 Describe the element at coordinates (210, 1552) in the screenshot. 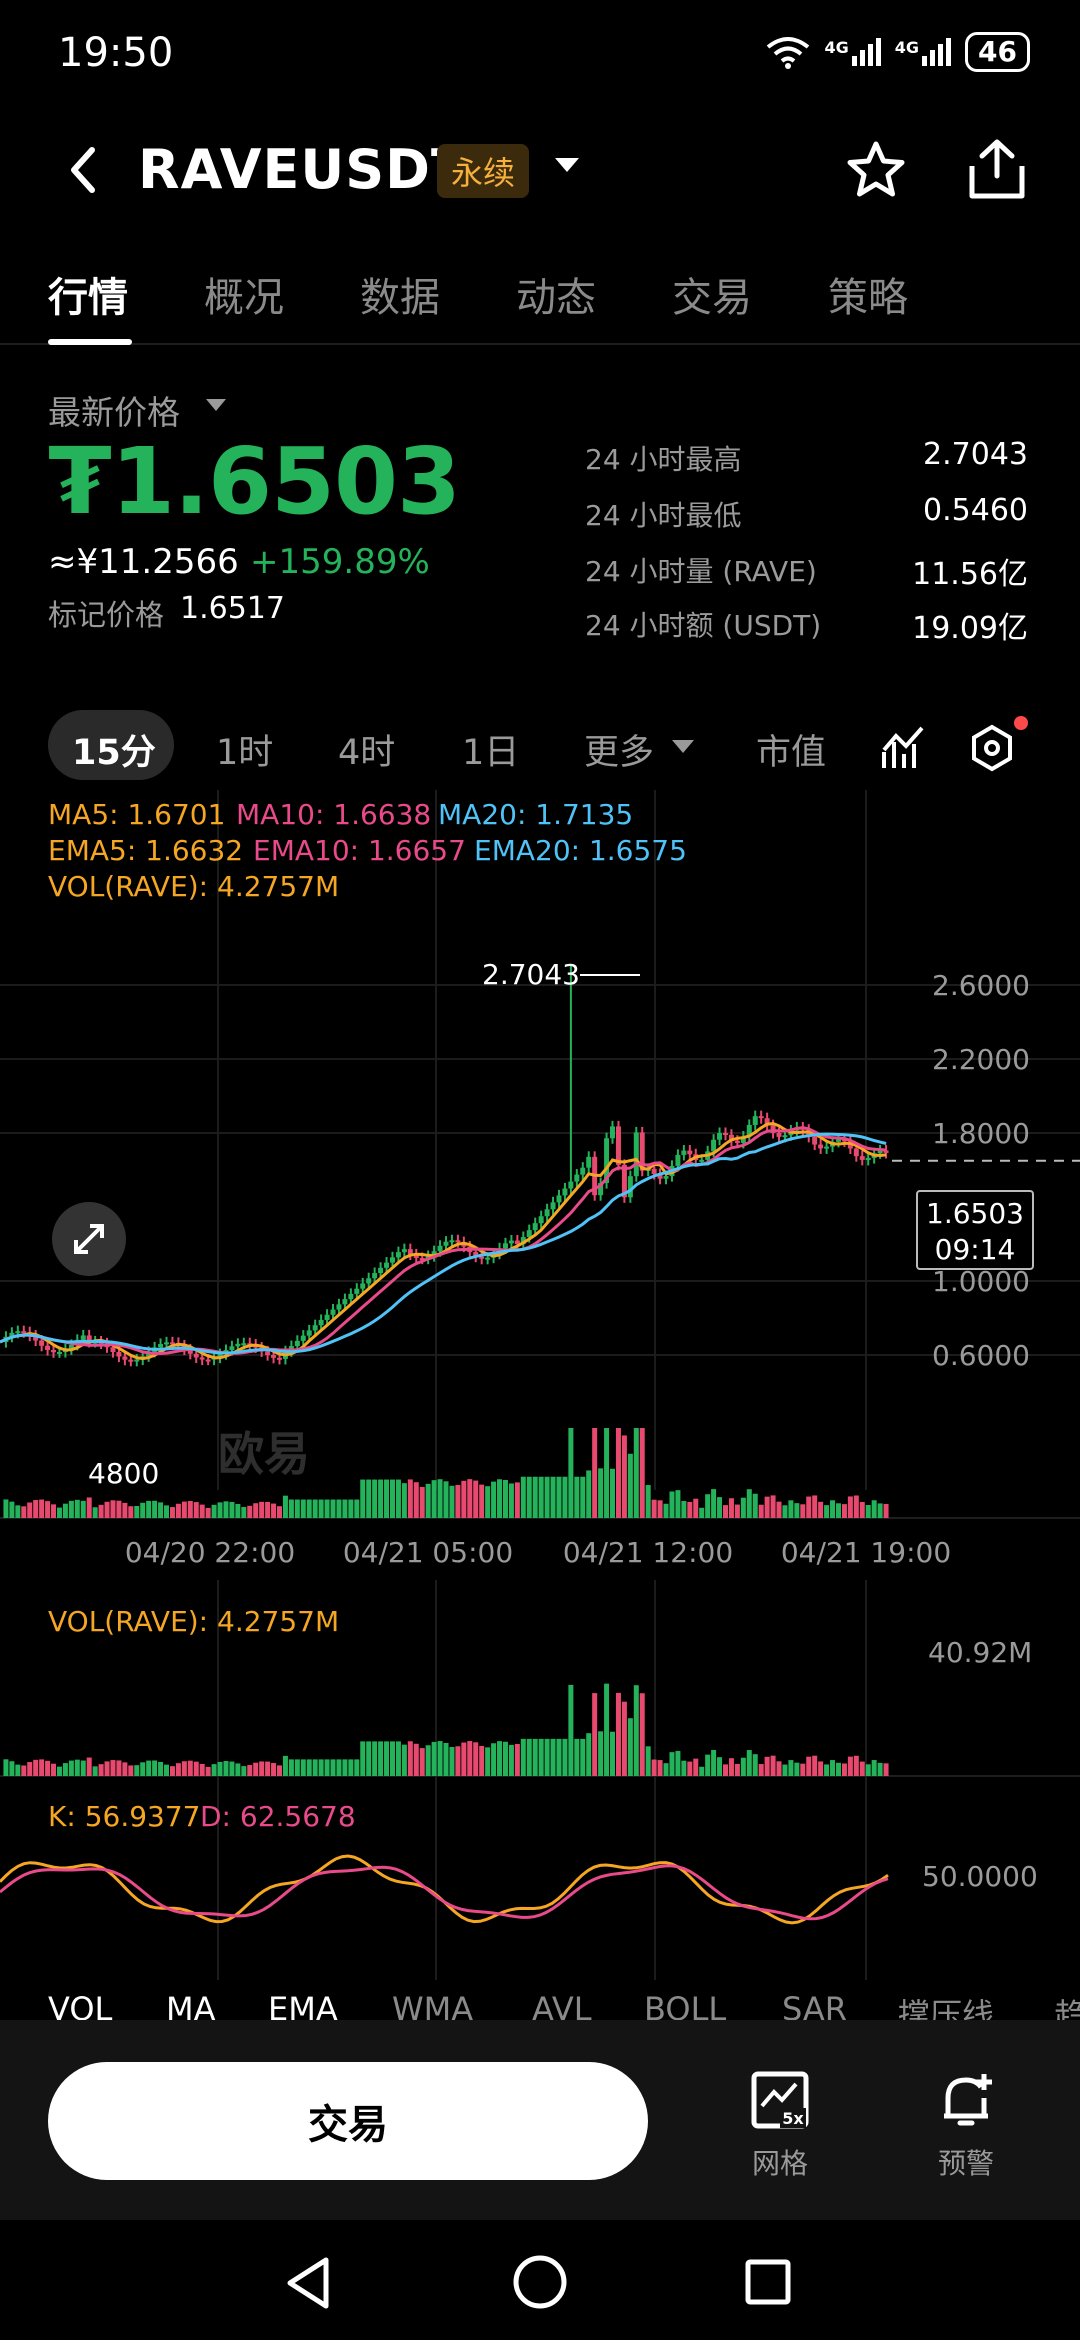

I see `x-tick-label: 04/20 22:00` at that location.